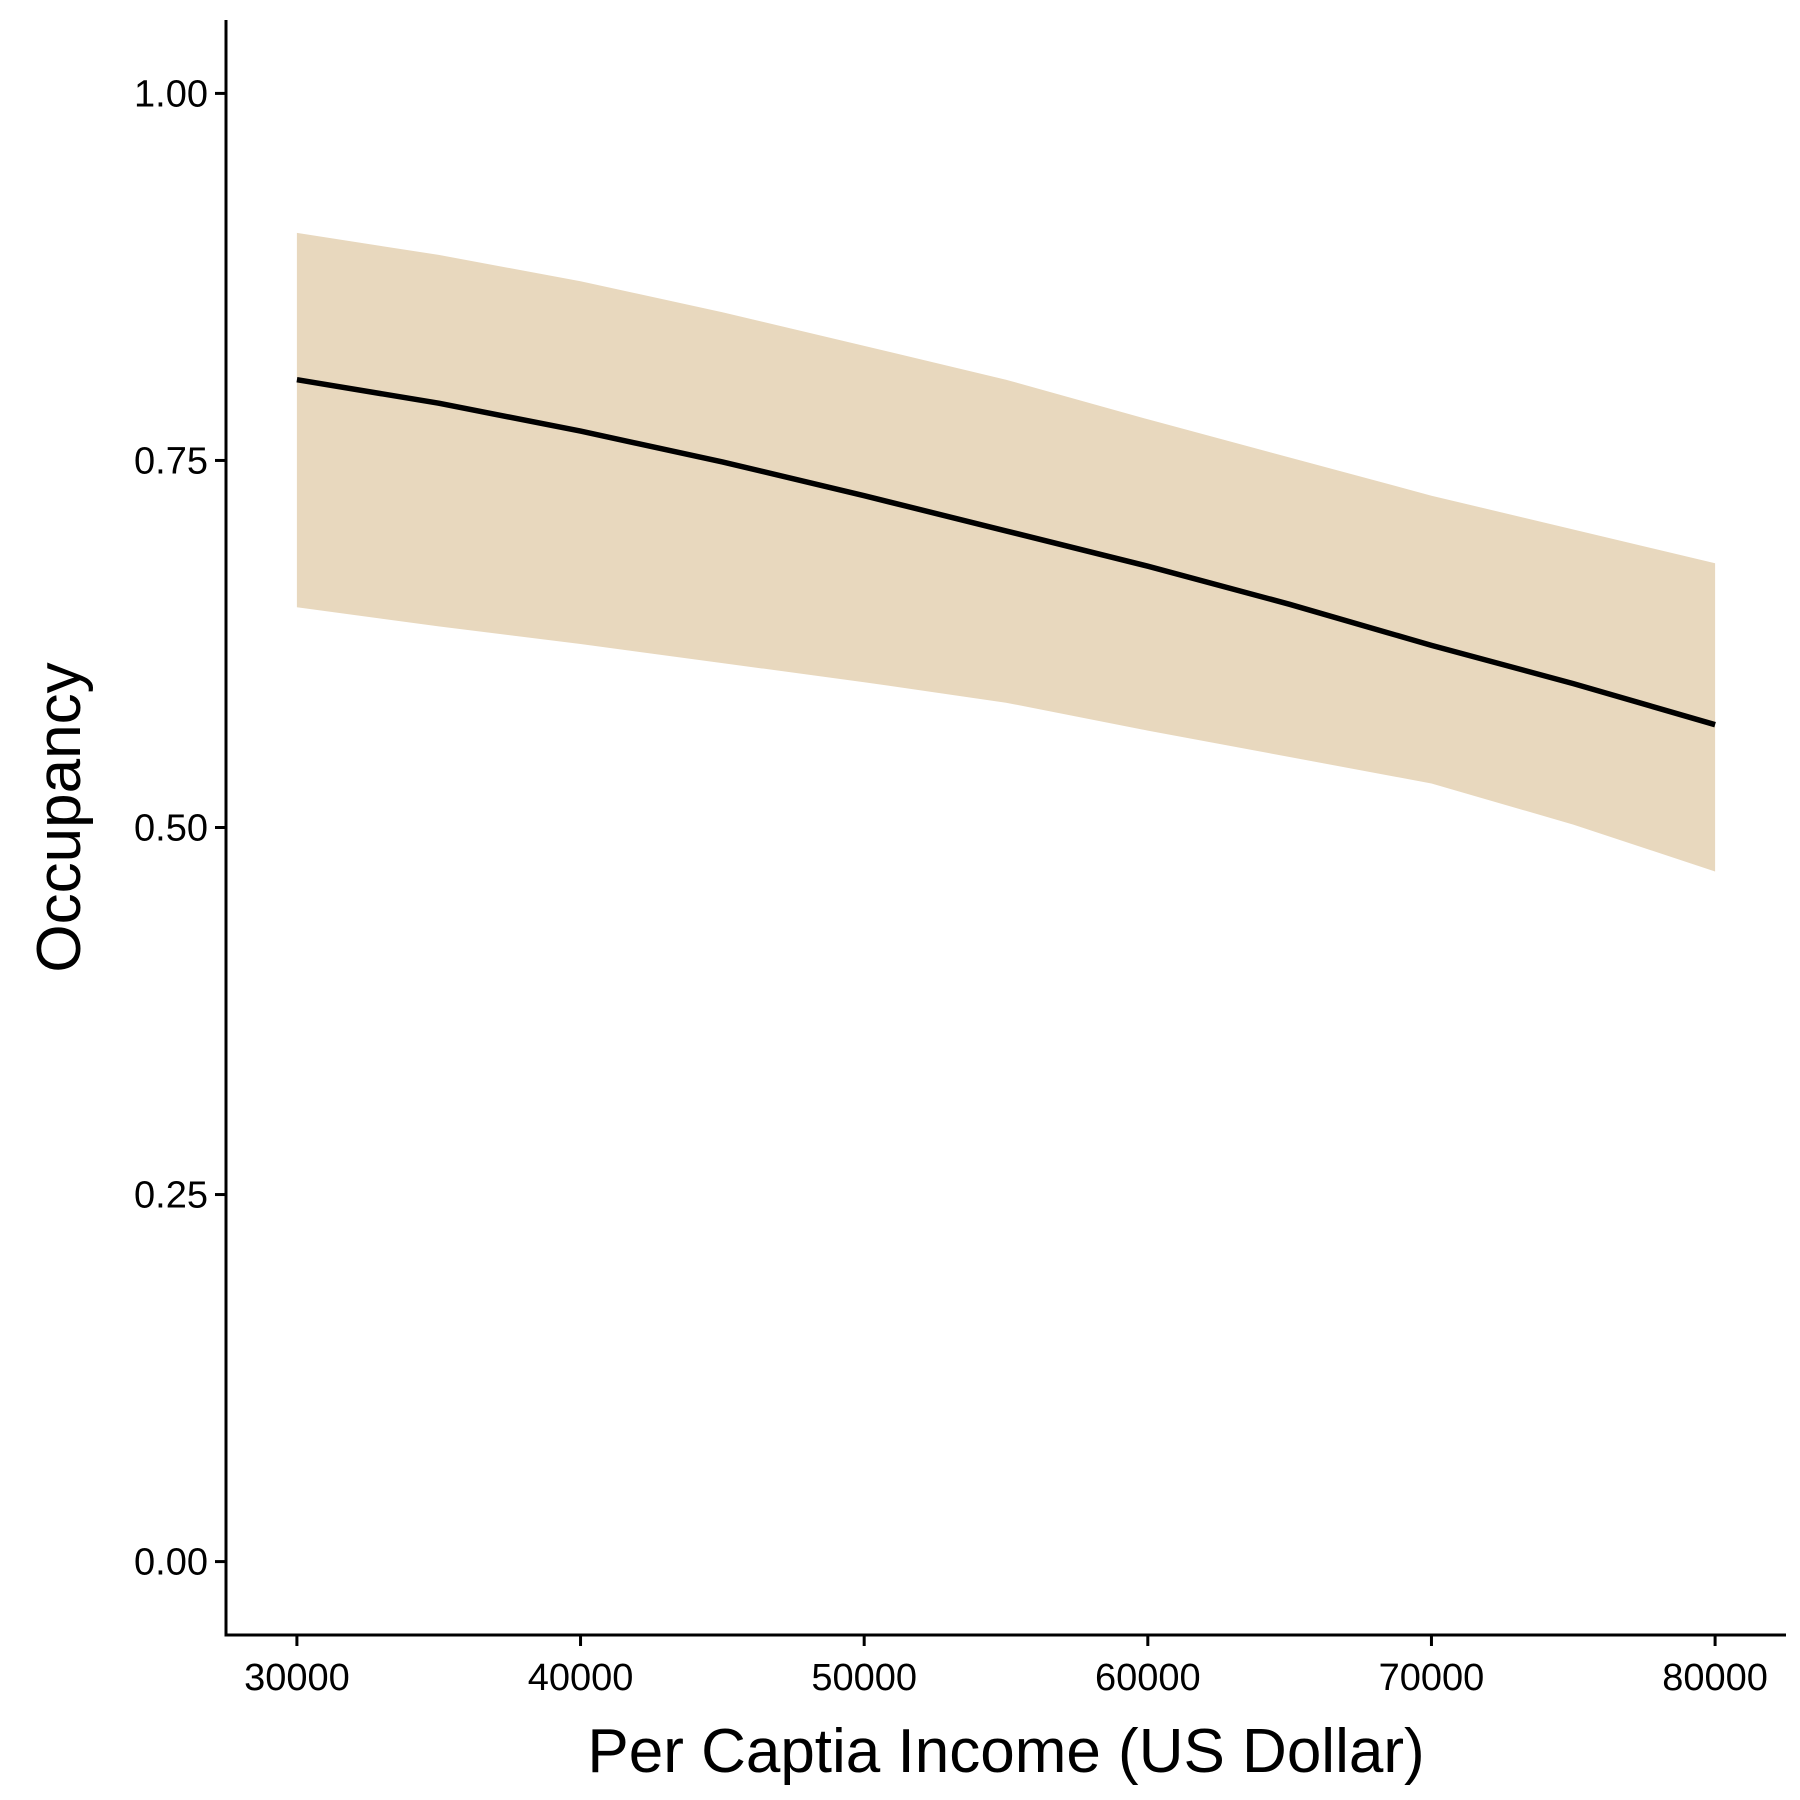 The width and height of the screenshot is (1800, 1800). Describe the element at coordinates (581, 1678) in the screenshot. I see `x-tick-label: 40000` at that location.